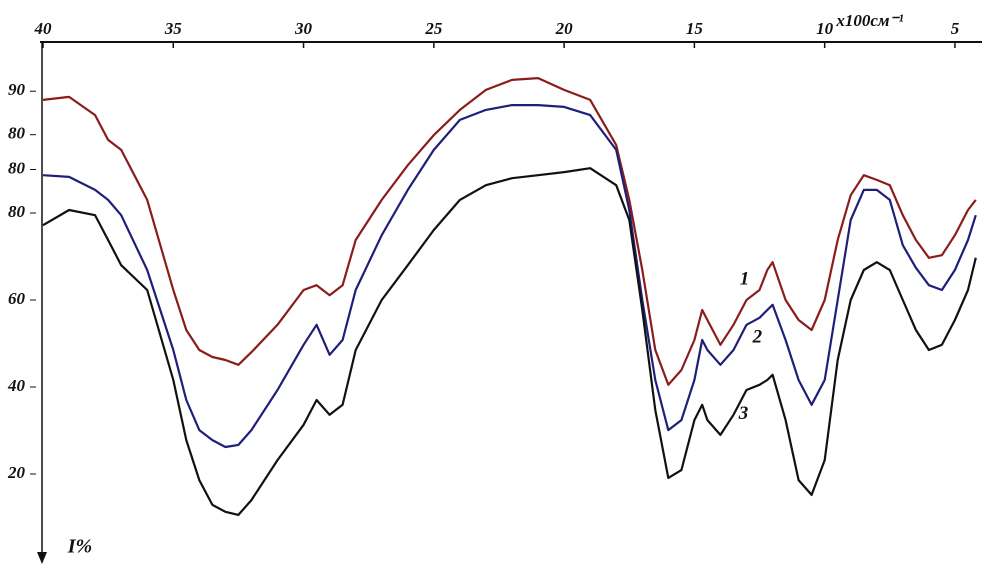 The image size is (989, 565). Describe the element at coordinates (16, 472) in the screenshot. I see `y-tick-label: 20` at that location.